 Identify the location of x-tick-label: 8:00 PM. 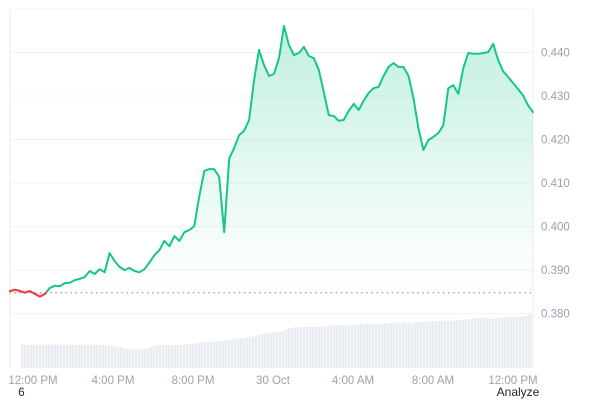
(193, 381).